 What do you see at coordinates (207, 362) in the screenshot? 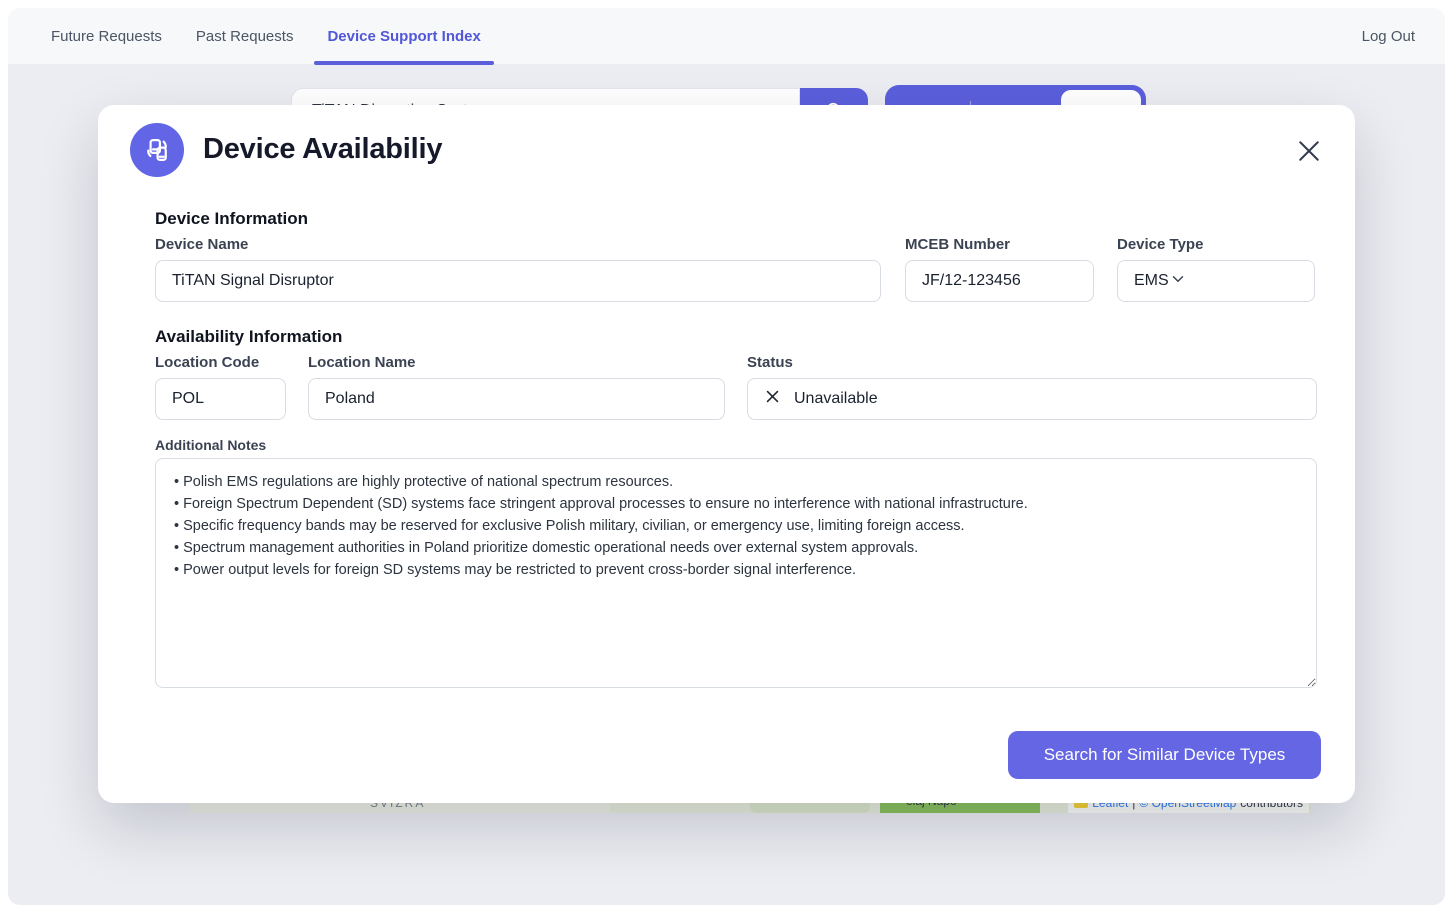
I see `location-code-label: Location Code` at bounding box center [207, 362].